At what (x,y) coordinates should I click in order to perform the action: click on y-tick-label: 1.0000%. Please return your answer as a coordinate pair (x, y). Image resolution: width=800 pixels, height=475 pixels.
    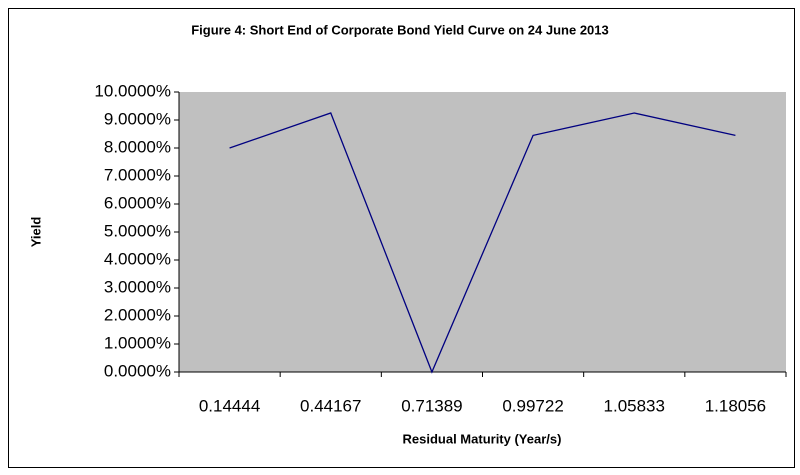
    Looking at the image, I should click on (137, 342).